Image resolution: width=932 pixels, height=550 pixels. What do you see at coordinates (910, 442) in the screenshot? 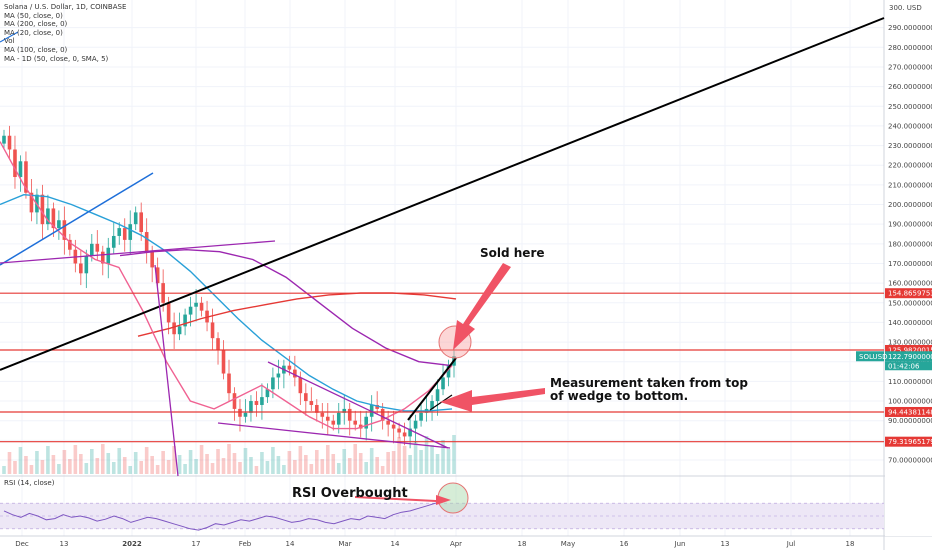
I see `price-tag-label: 79.31965179` at bounding box center [910, 442].